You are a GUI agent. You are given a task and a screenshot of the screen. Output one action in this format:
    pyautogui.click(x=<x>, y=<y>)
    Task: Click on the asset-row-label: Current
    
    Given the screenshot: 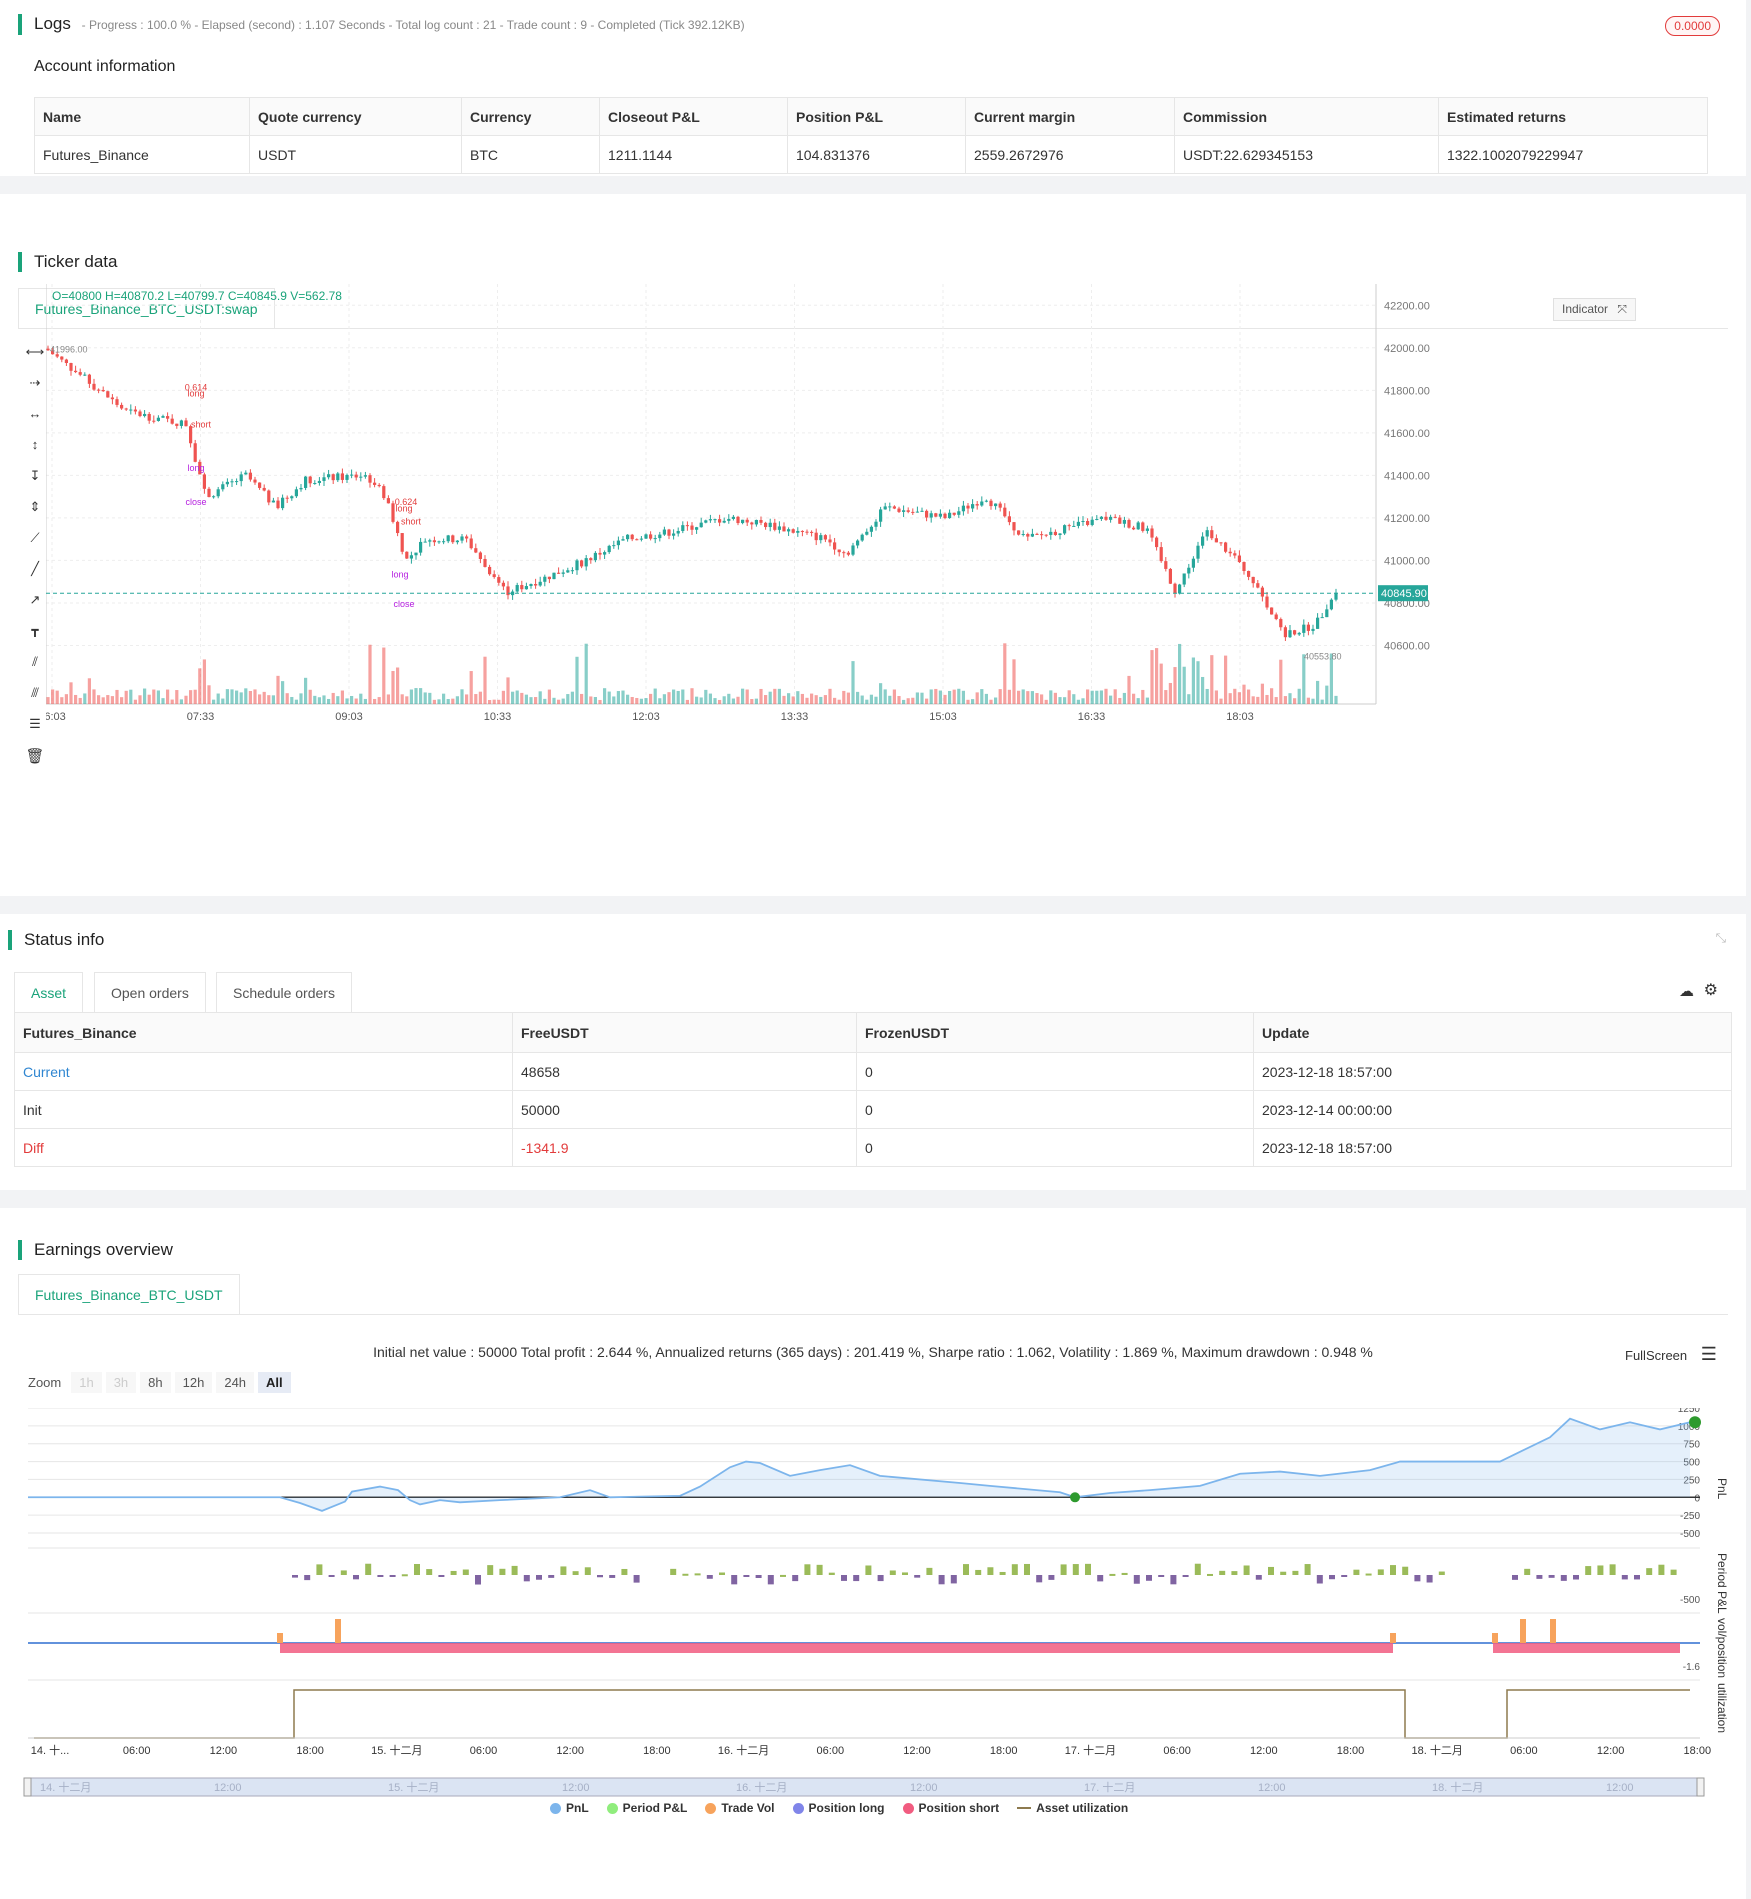 What is the action you would take?
    pyautogui.click(x=263, y=1071)
    